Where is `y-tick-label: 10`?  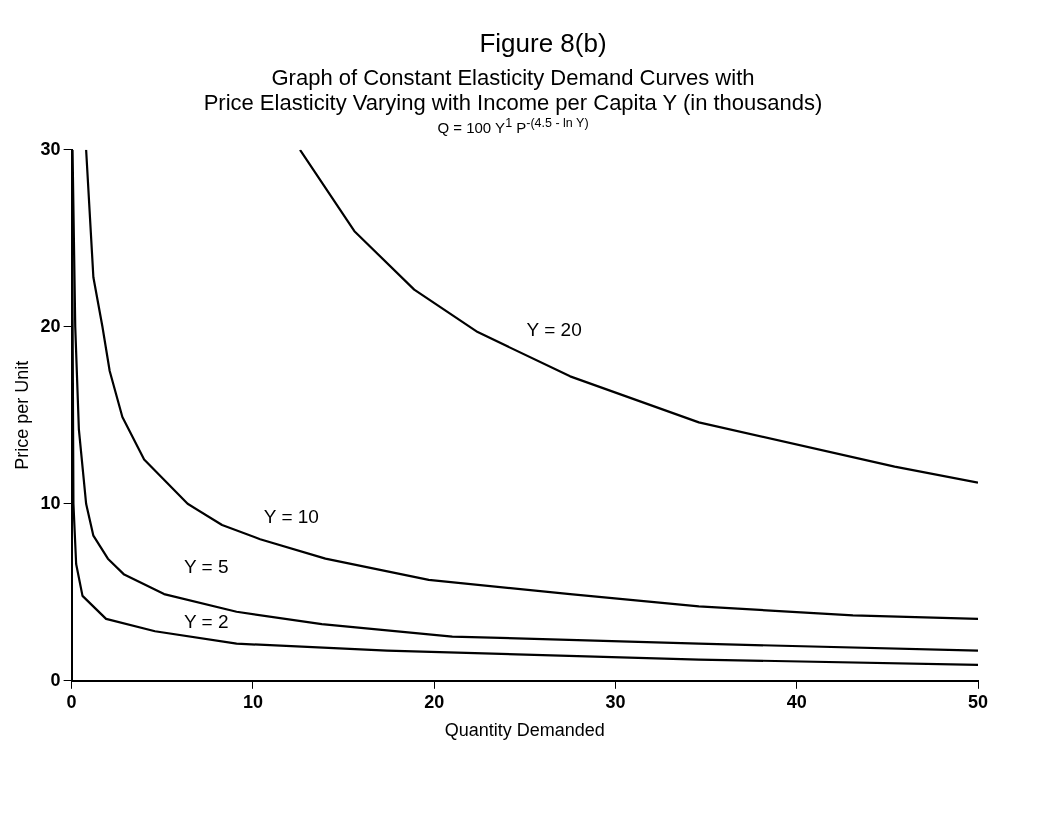
y-tick-label: 10 is located at coordinates (50, 502).